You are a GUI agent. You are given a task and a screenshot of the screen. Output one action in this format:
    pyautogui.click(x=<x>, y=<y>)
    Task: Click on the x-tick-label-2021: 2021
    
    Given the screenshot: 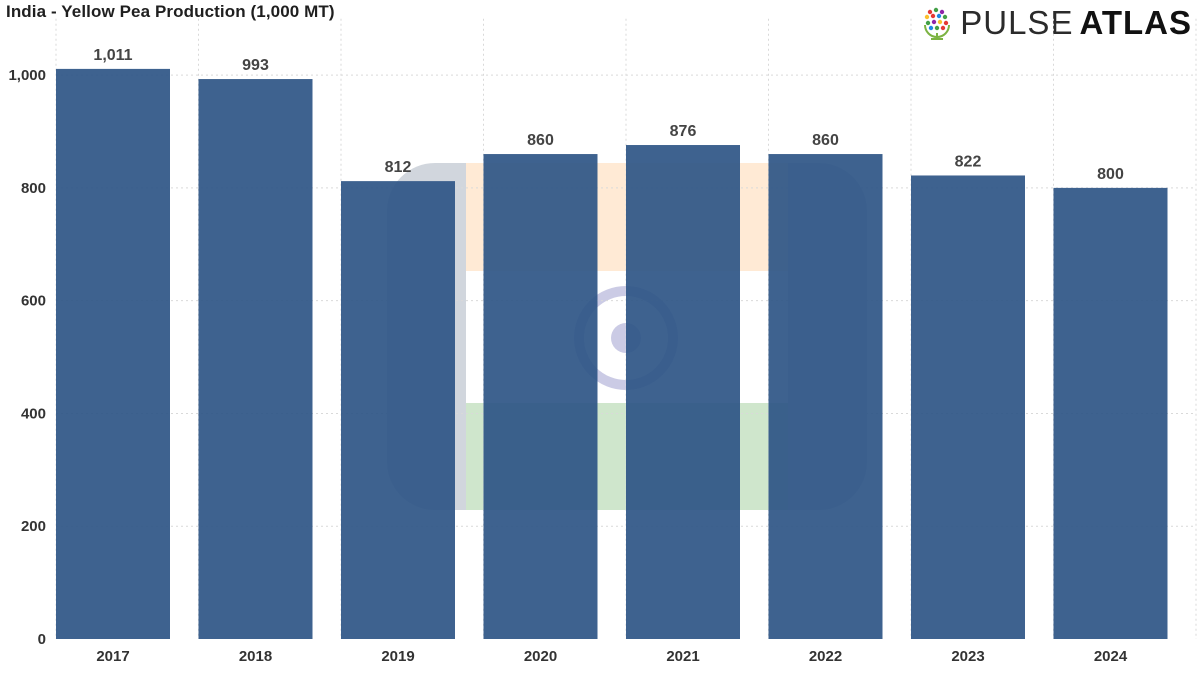 What is the action you would take?
    pyautogui.click(x=682, y=656)
    